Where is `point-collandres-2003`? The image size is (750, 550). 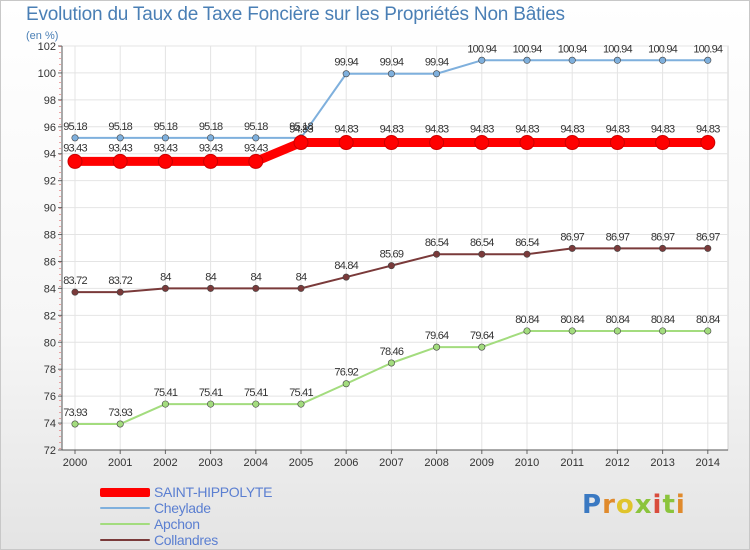
point-collandres-2003 is located at coordinates (211, 288).